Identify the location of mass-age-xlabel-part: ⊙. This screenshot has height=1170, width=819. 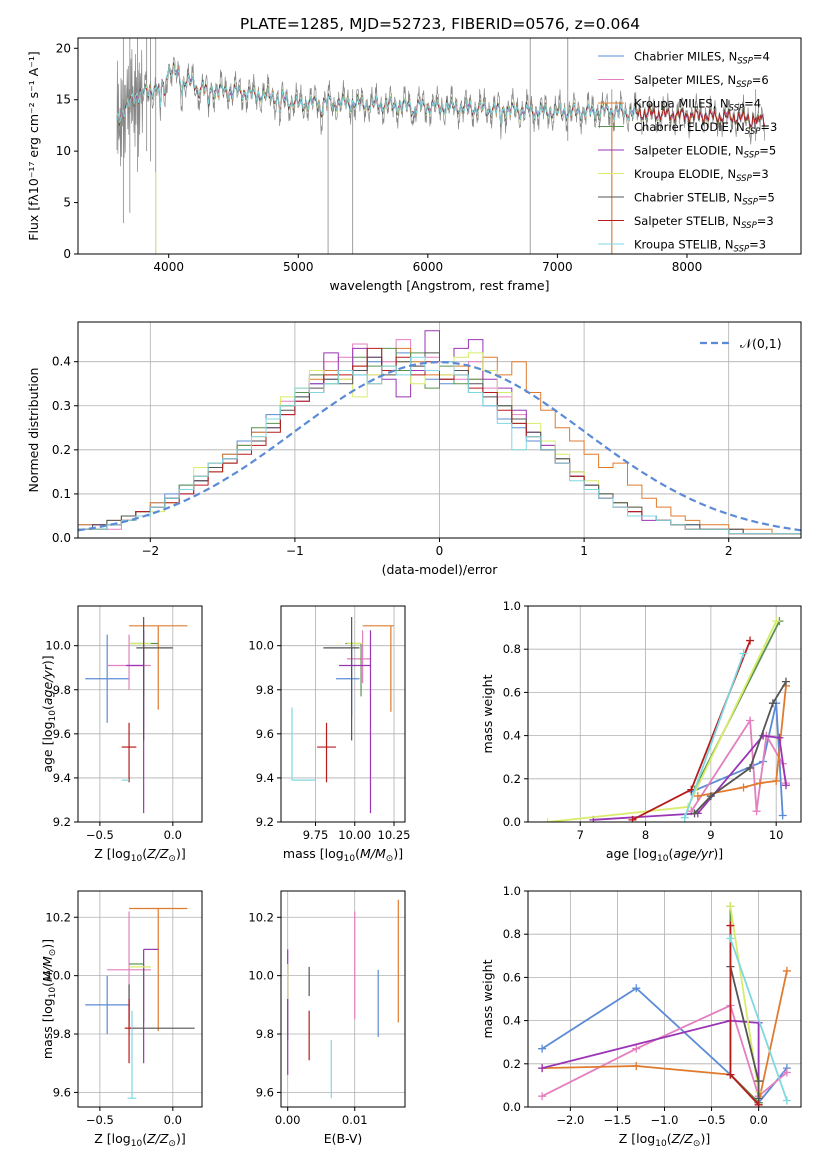
(390, 859).